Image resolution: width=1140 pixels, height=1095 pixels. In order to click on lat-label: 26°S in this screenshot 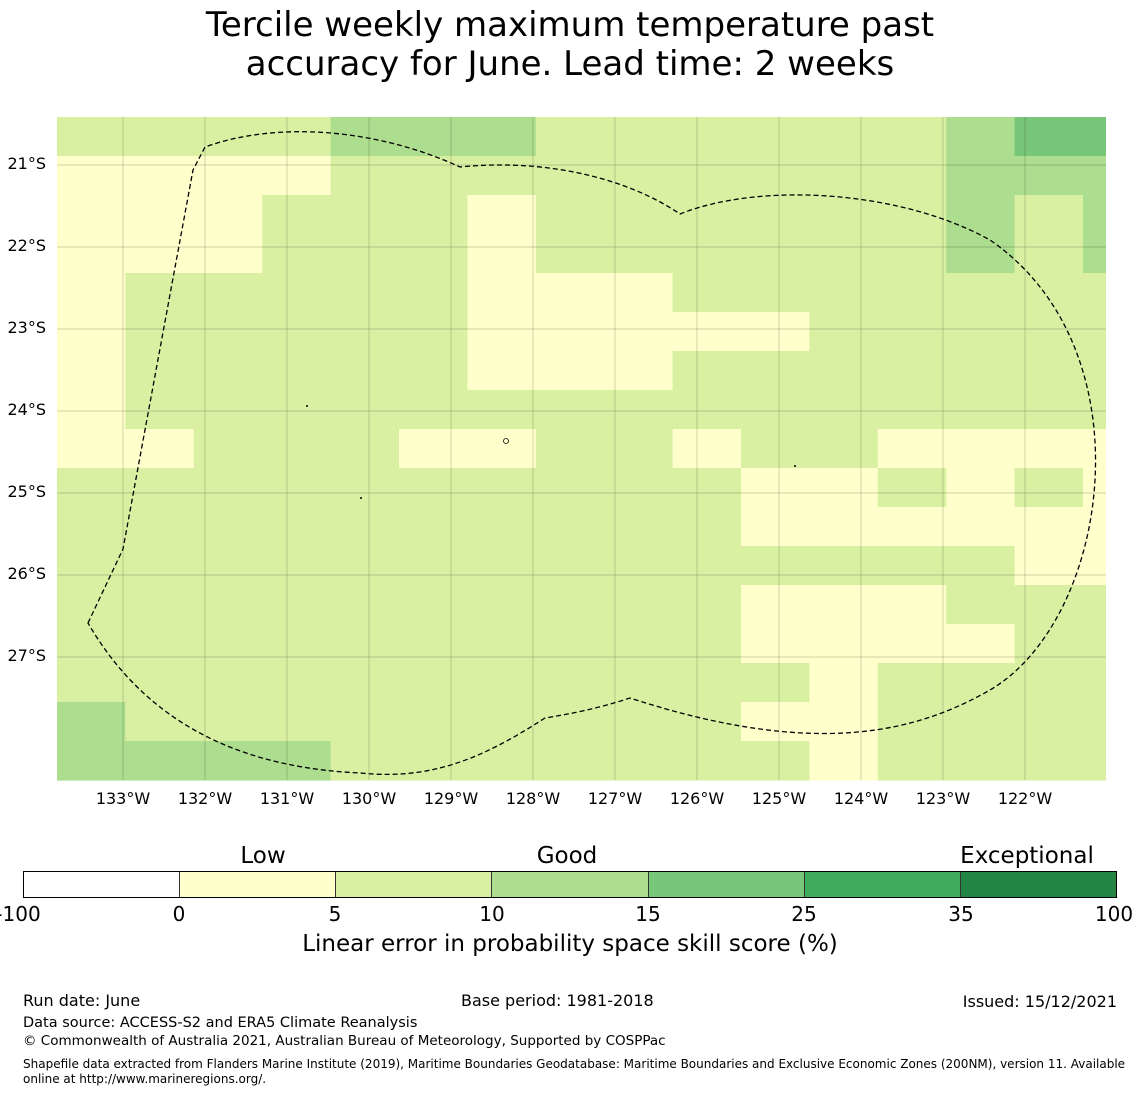, I will do `click(26, 573)`.